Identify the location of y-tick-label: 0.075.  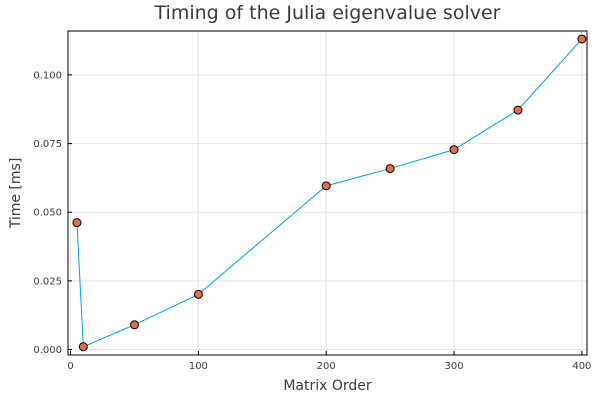
(47, 144).